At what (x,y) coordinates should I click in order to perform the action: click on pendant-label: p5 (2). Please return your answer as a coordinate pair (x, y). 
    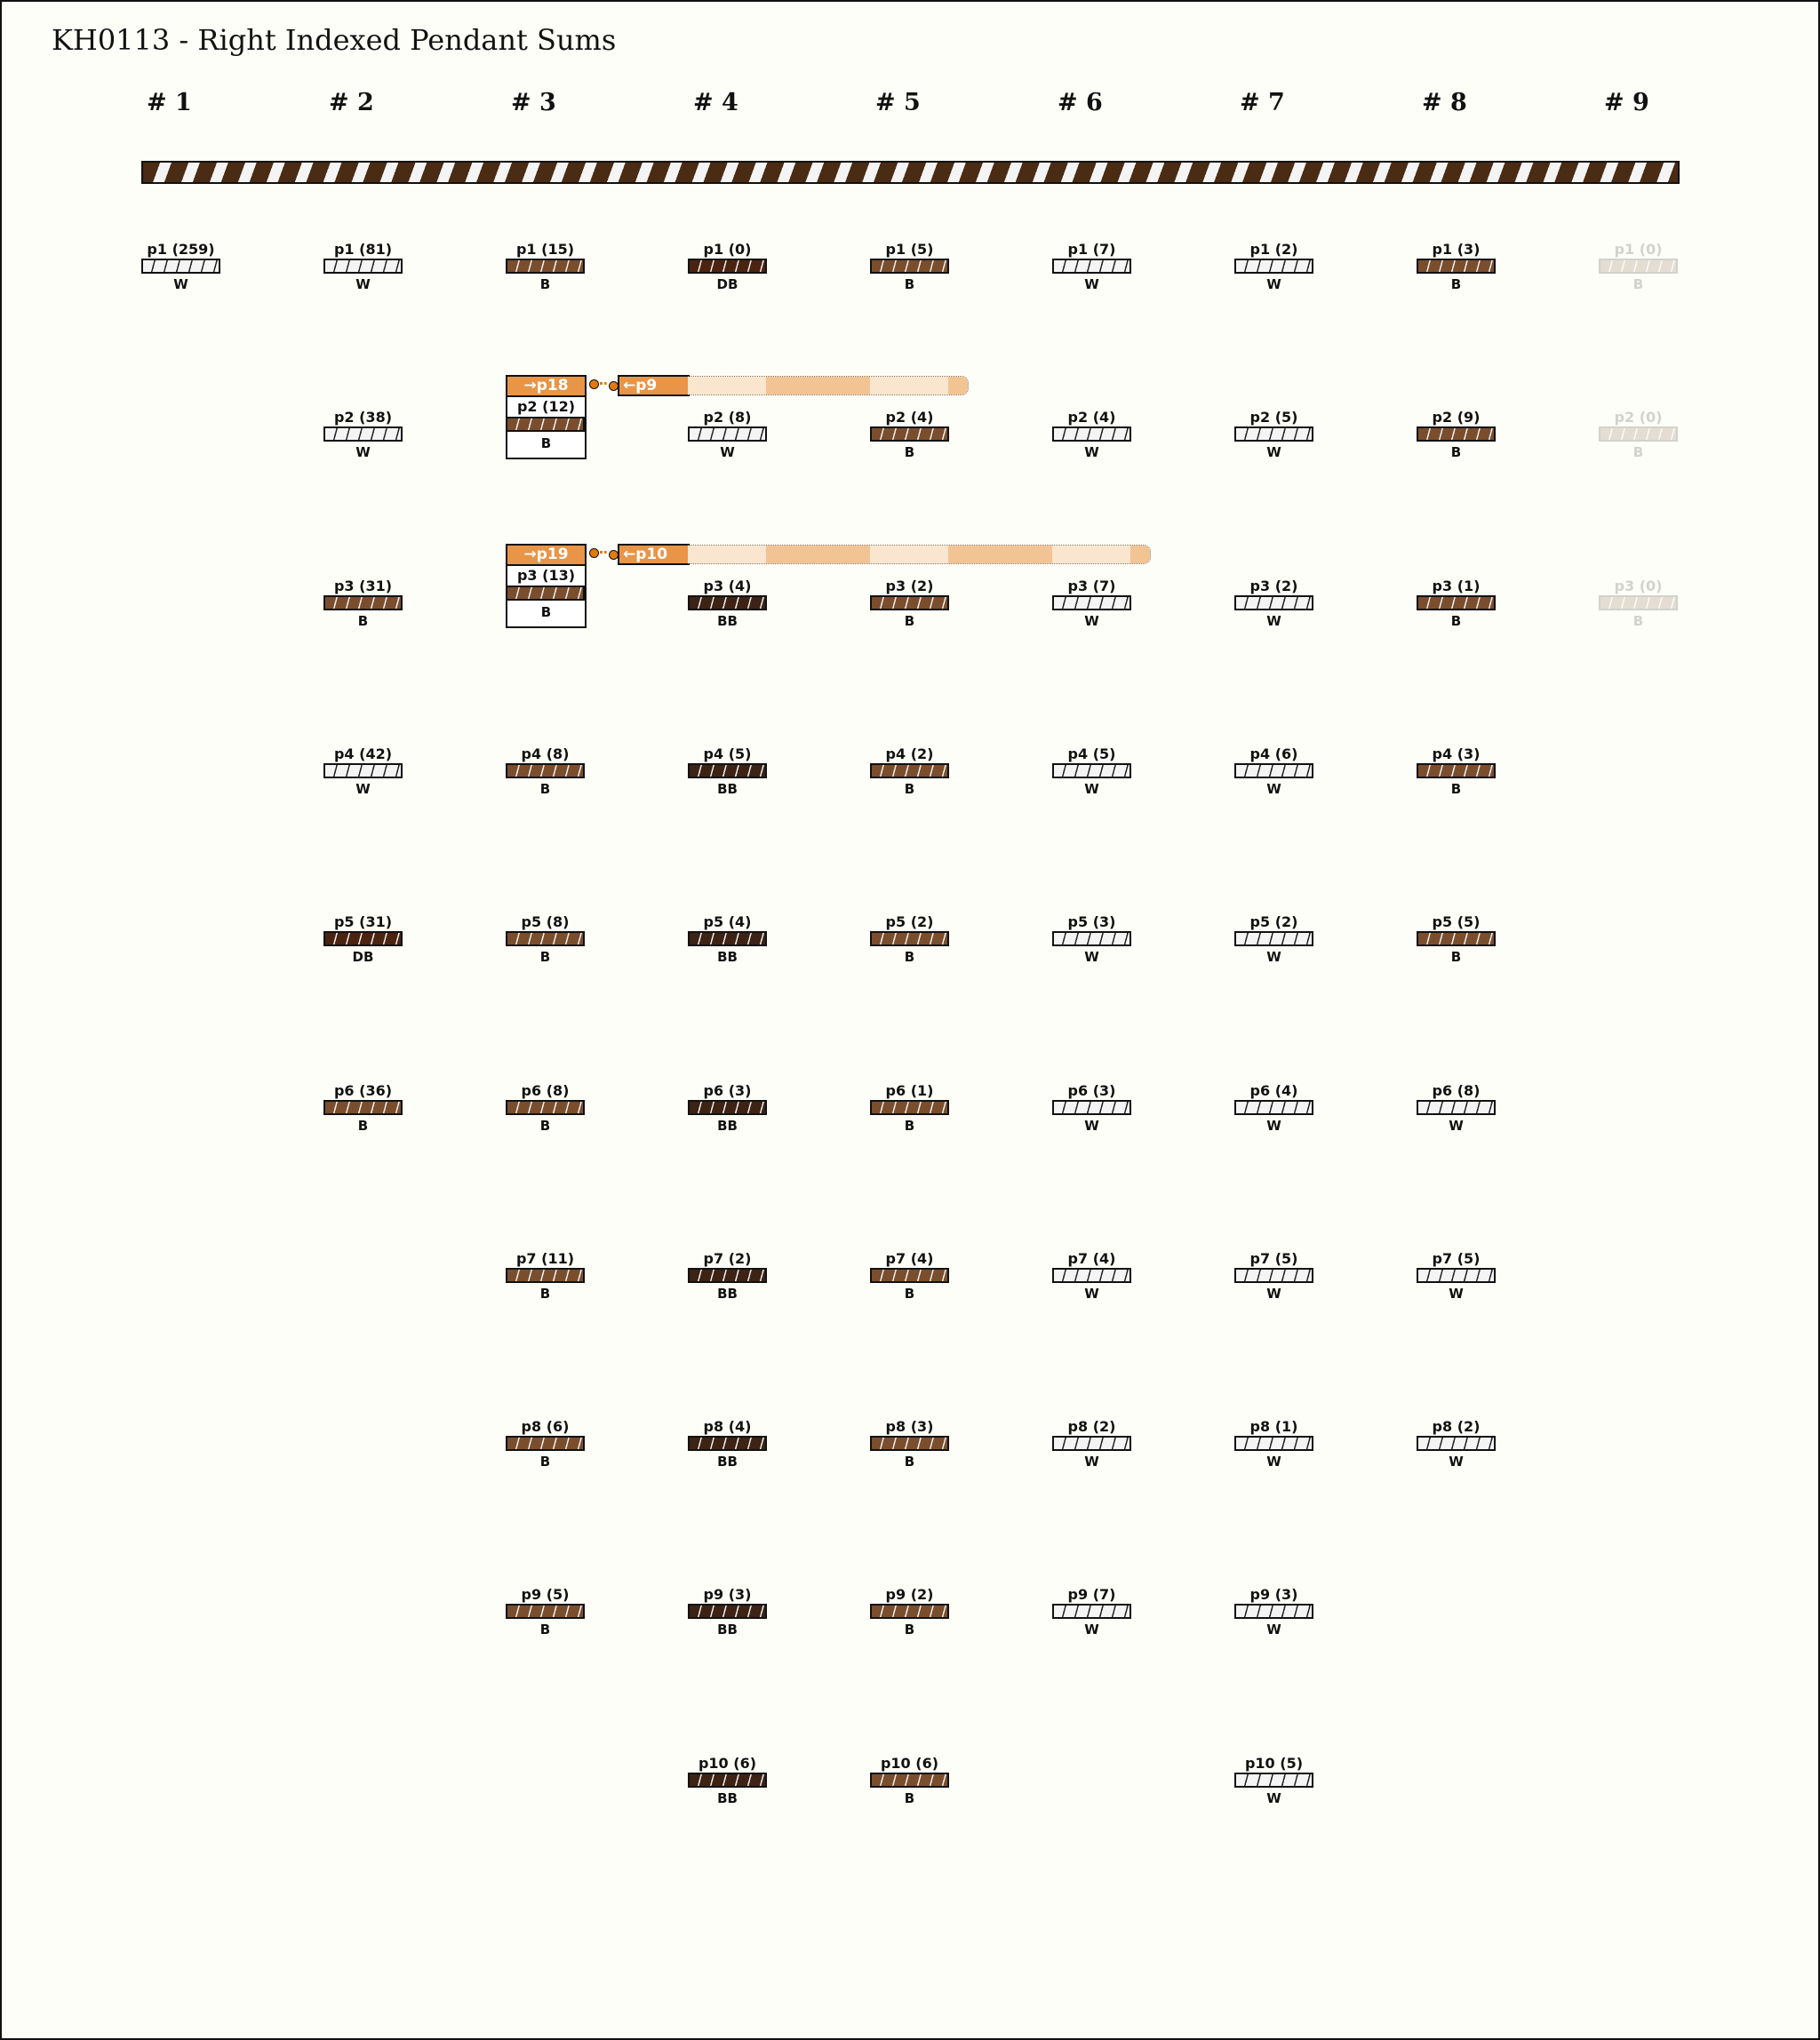
    Looking at the image, I should click on (1273, 922).